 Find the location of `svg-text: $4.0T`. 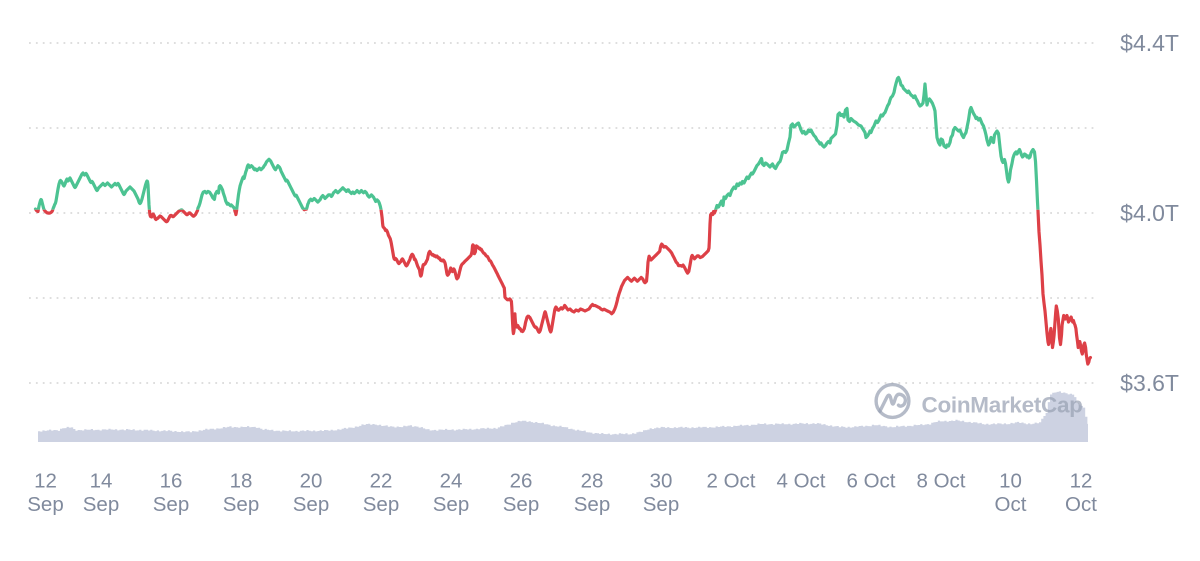

svg-text: $4.0T is located at coordinates (1149, 213).